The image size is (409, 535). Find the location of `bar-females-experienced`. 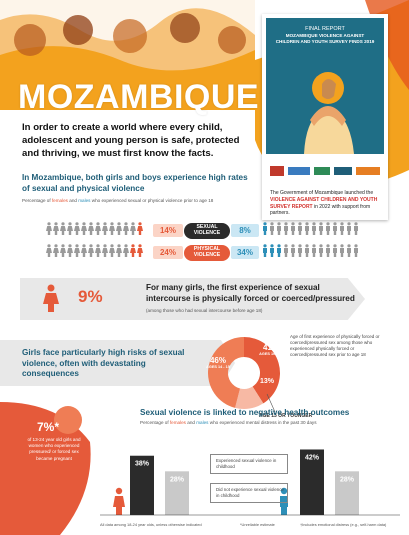

bar-females-experienced is located at coordinates (142, 485).